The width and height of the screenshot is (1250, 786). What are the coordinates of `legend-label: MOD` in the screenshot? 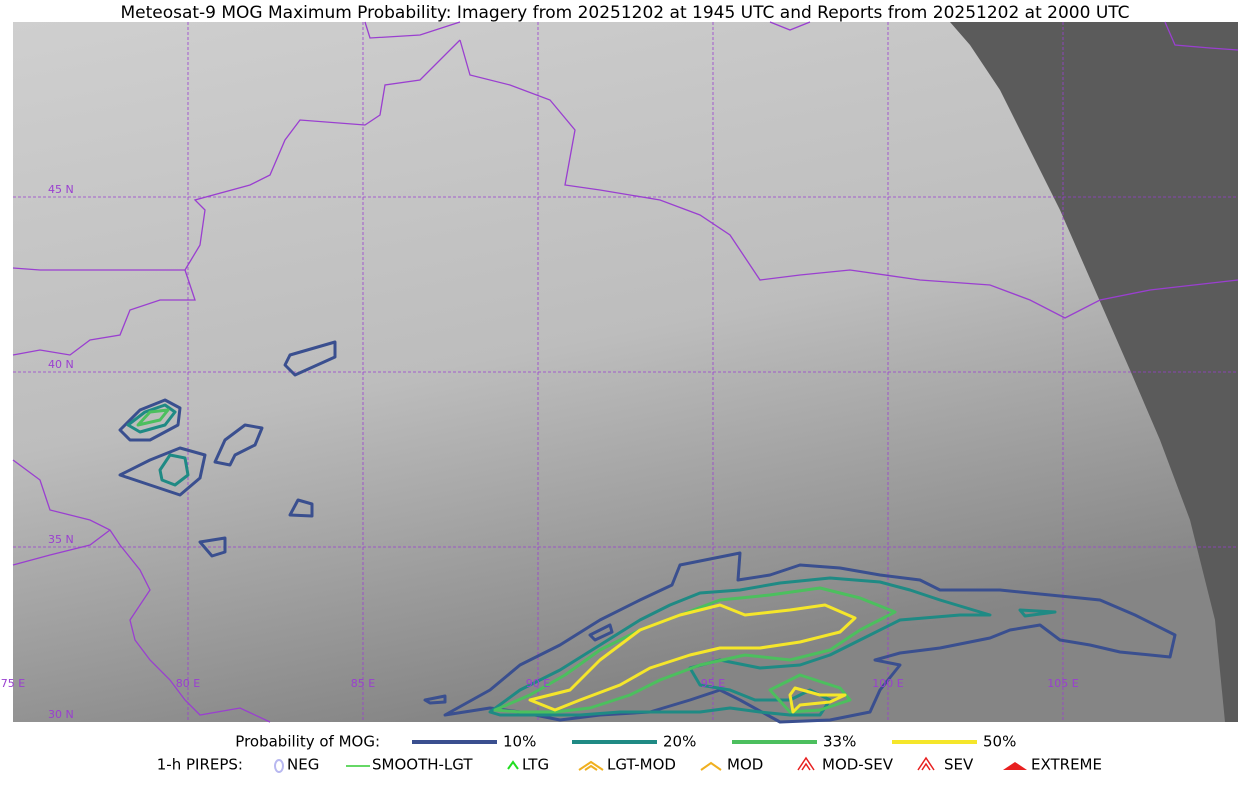 It's located at (745, 765).